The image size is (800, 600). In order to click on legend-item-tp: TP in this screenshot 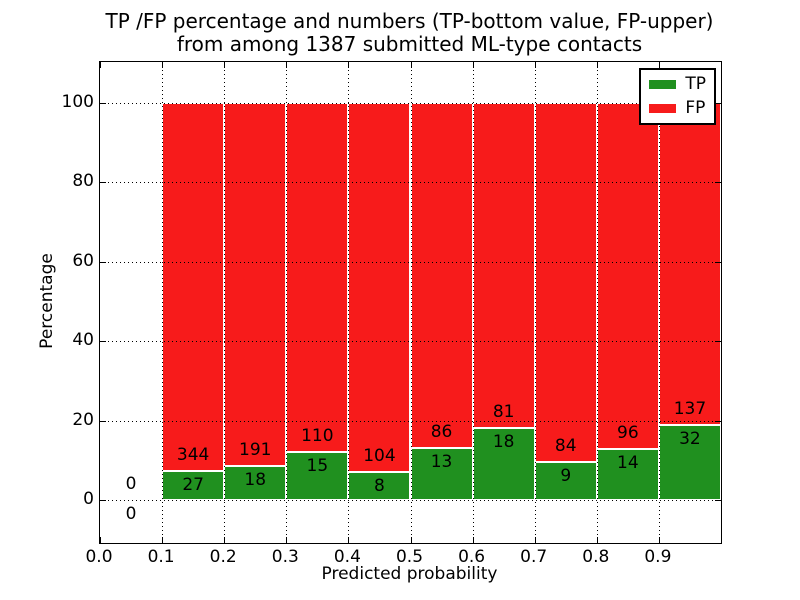, I will do `click(677, 84)`.